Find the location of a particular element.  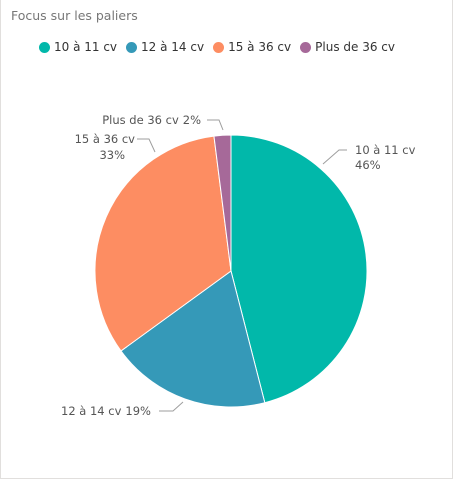

legend-label-12-14-cv: 12 à 14 cv is located at coordinates (173, 47).